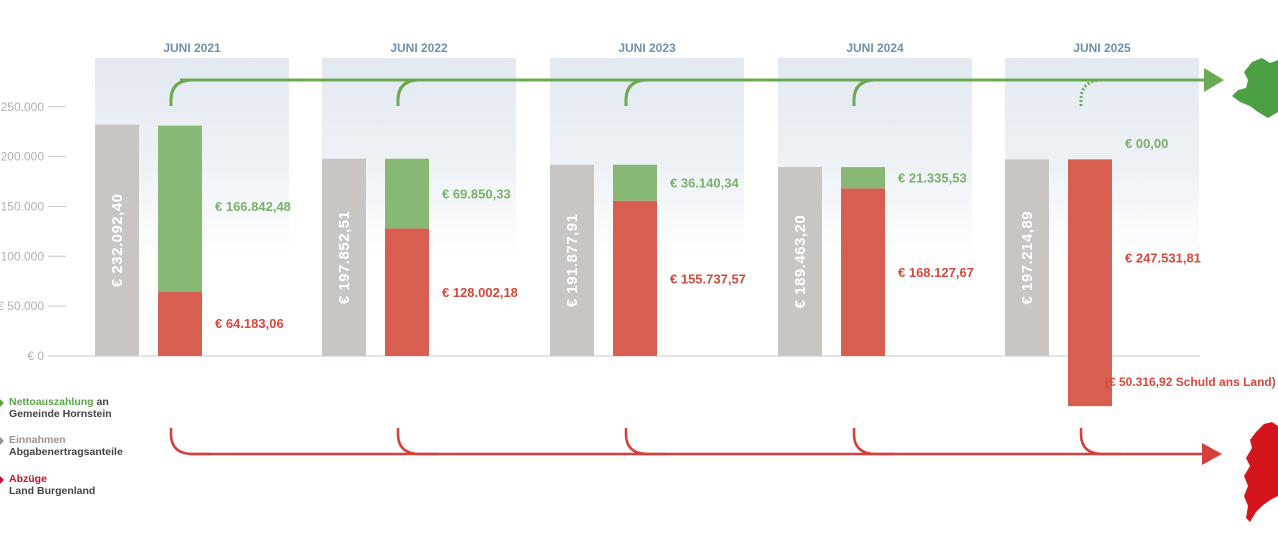 This screenshot has width=1278, height=547. I want to click on income-value-label: € 189.463,20, so click(800, 262).